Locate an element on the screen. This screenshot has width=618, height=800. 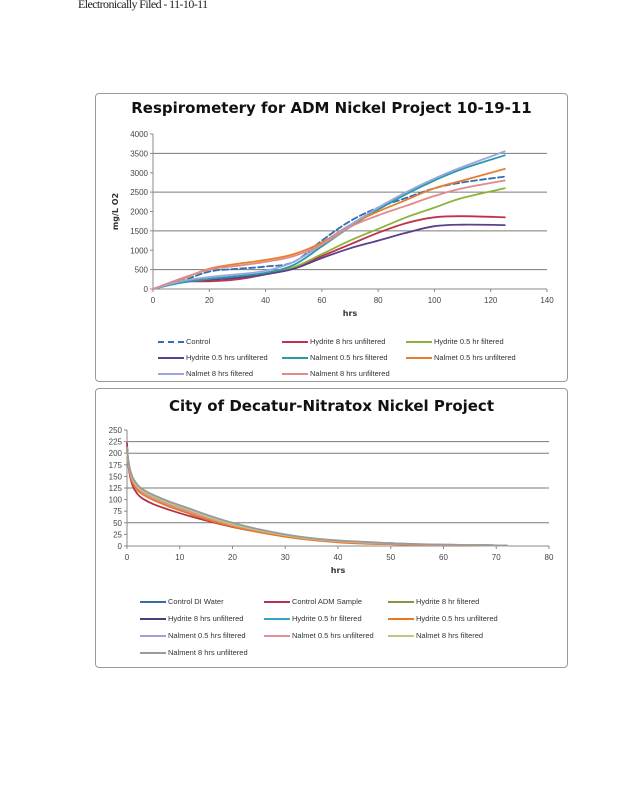
y-tick-label: 150 is located at coordinates (116, 476).